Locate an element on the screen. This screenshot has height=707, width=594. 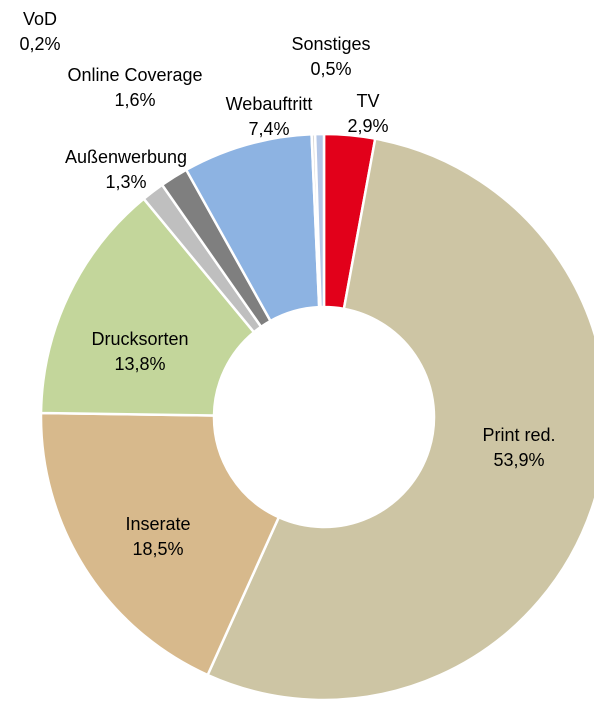
slice-label-inserate: Inserate is located at coordinates (157, 524).